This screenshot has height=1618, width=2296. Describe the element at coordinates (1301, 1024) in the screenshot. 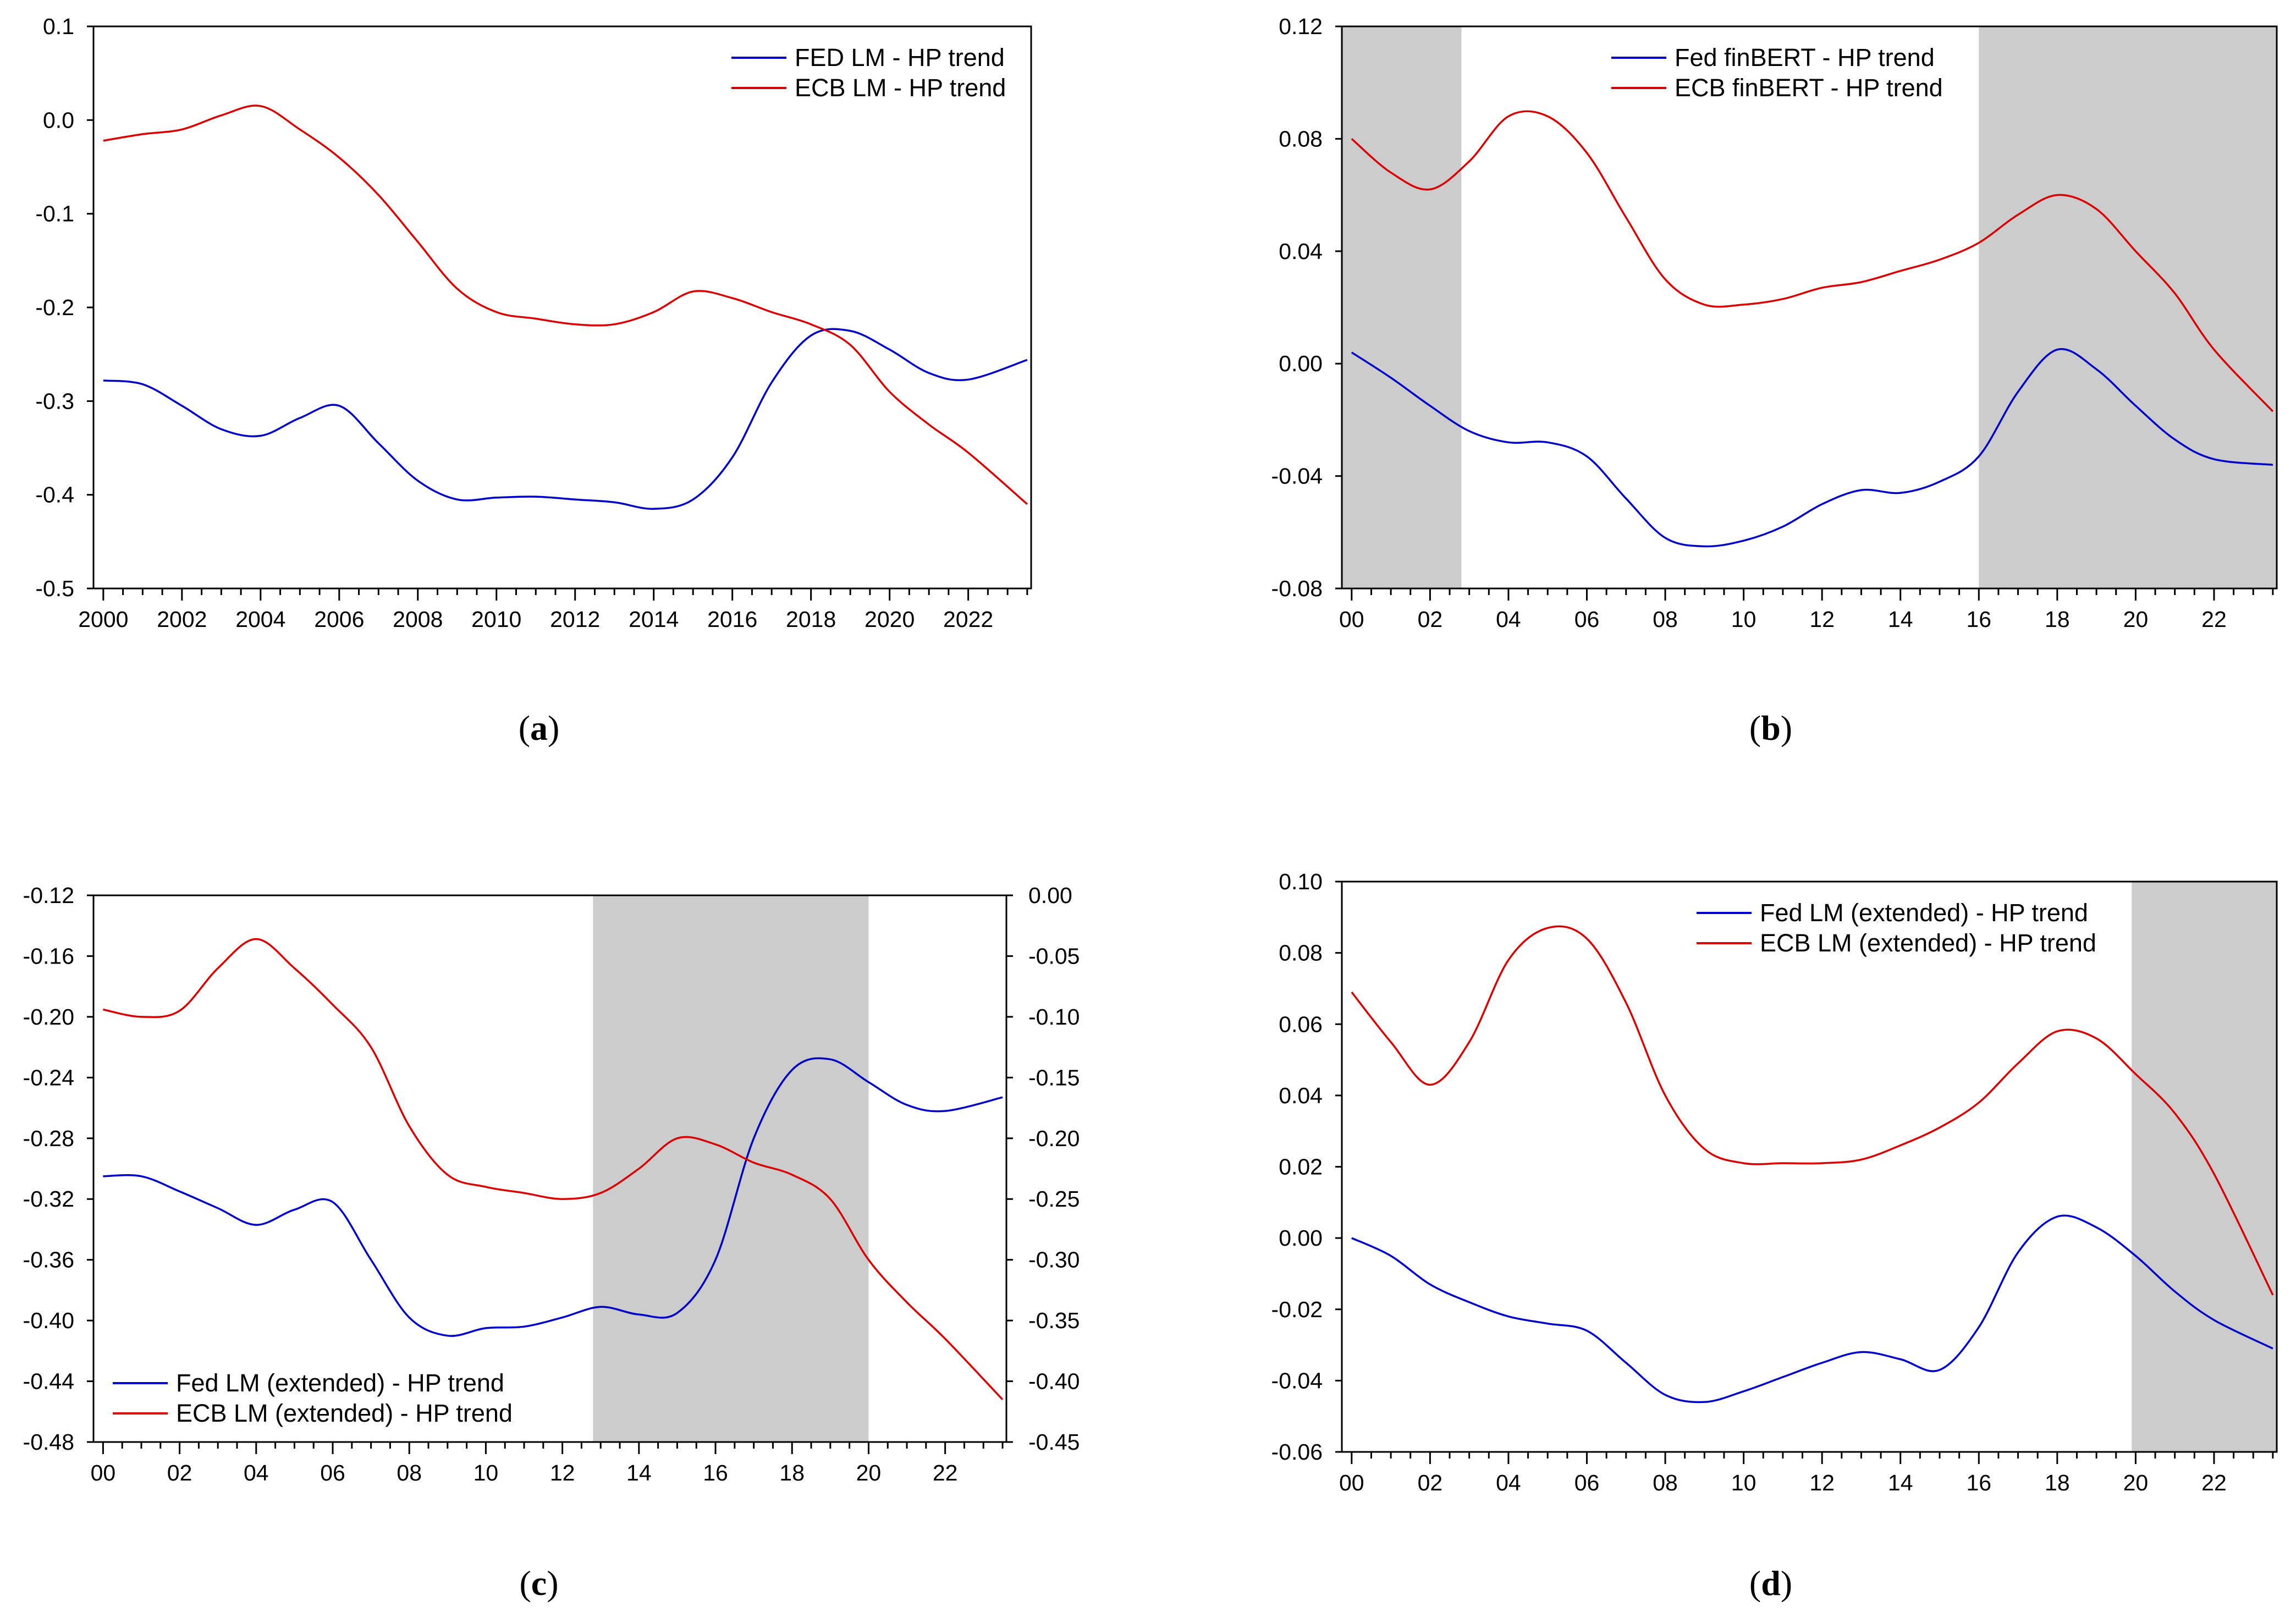

I see `y-tick-label: 0.06` at that location.